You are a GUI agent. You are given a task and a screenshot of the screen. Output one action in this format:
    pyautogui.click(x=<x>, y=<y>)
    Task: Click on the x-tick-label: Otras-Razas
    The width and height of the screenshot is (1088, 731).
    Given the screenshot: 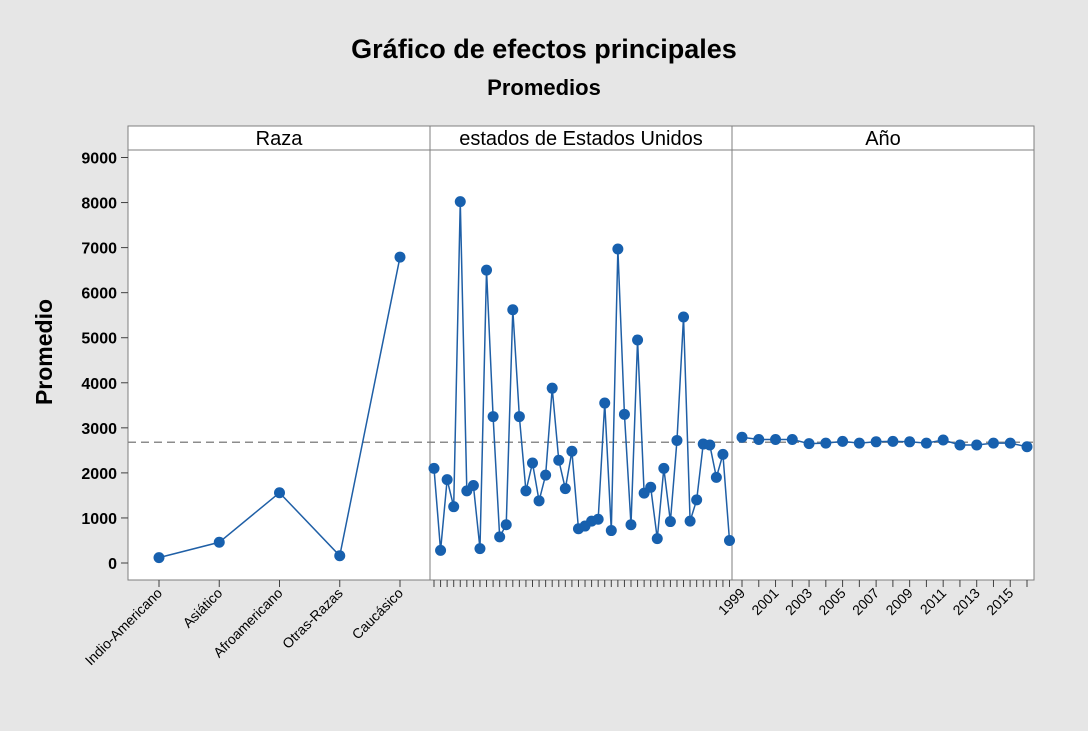 What is the action you would take?
    pyautogui.click(x=312, y=618)
    